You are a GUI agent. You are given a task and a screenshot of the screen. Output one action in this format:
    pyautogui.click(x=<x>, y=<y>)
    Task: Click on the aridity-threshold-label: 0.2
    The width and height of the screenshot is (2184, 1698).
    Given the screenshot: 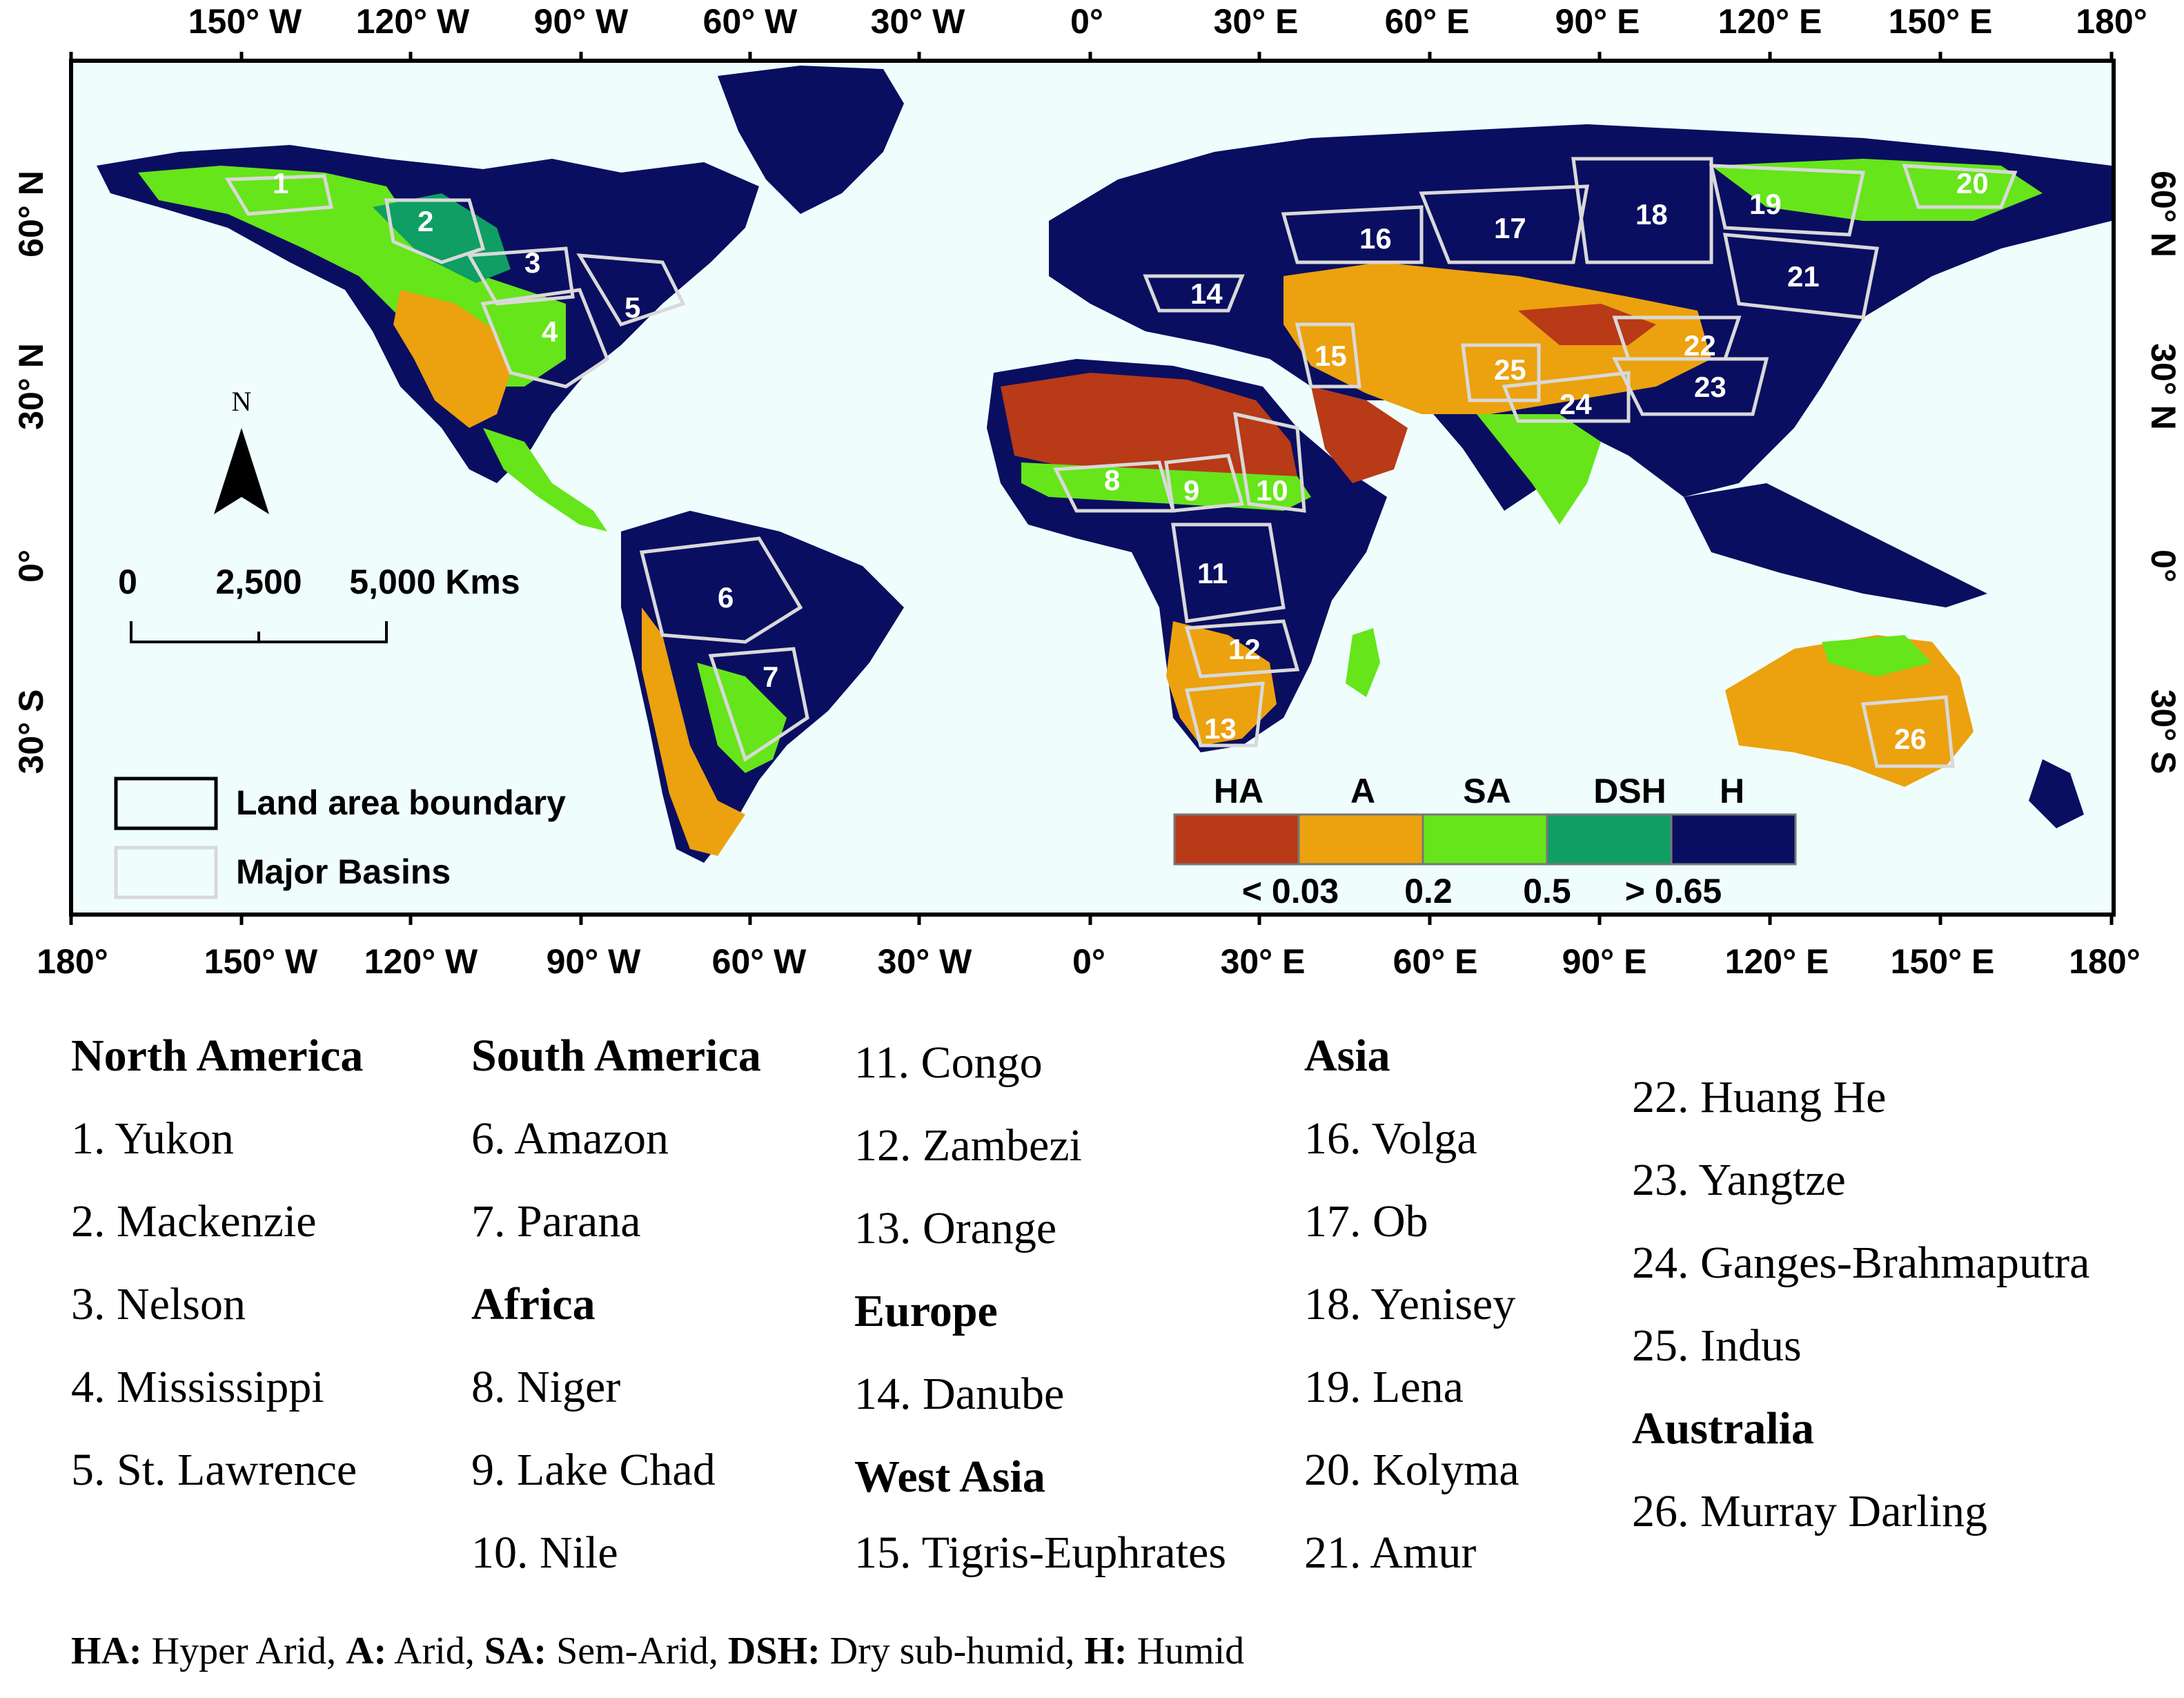 What is the action you would take?
    pyautogui.click(x=1429, y=891)
    